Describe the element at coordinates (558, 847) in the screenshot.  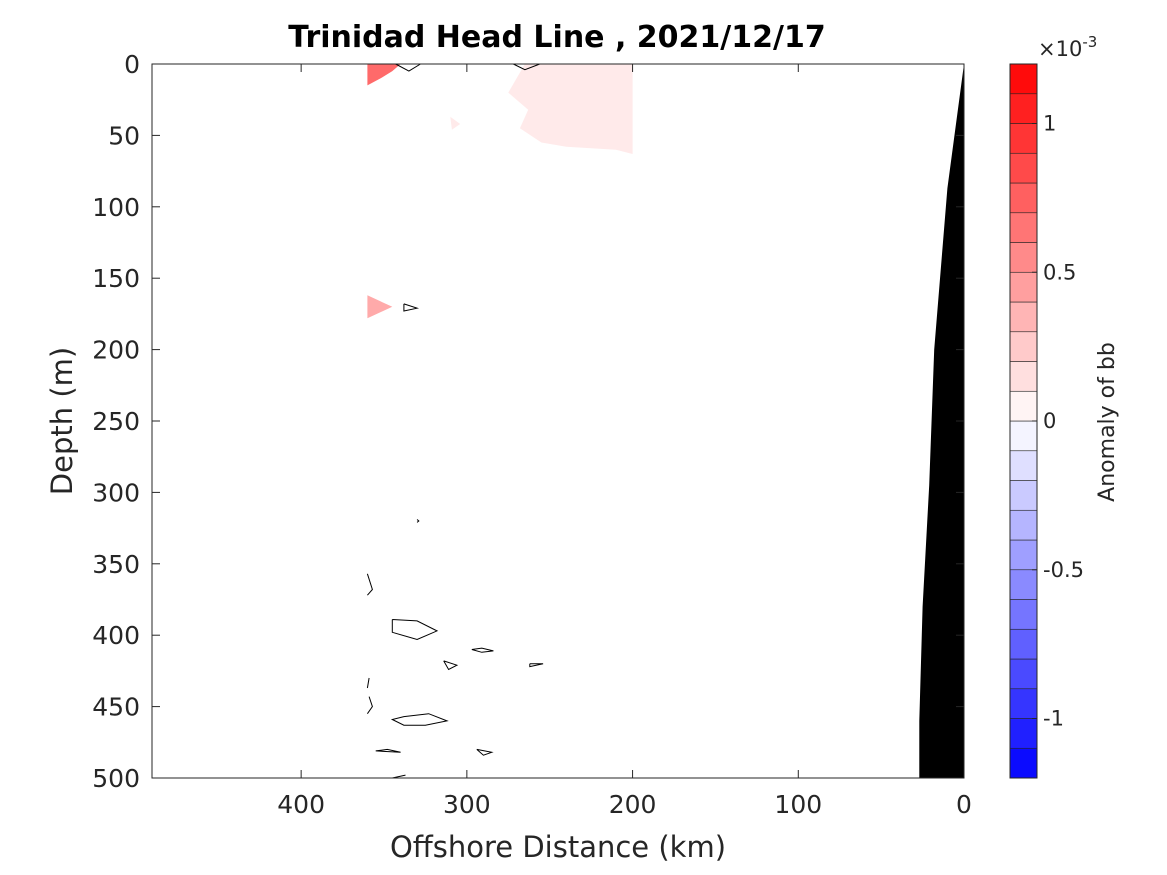
I see `x-axis-title: Offshore Distance (km)` at that location.